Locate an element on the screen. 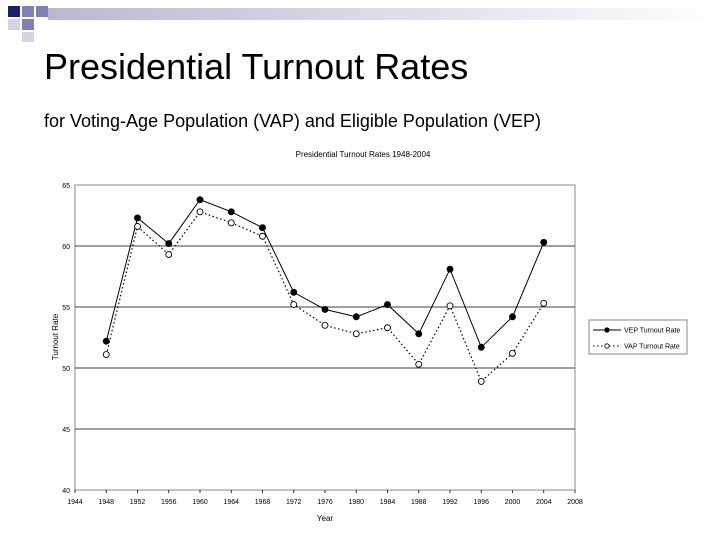  y-tick-label: 65 is located at coordinates (66, 186).